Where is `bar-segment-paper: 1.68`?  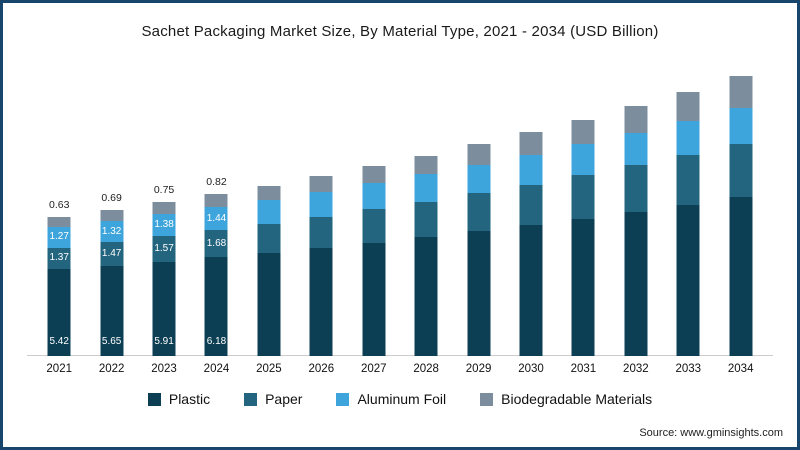 bar-segment-paper: 1.68 is located at coordinates (216, 244).